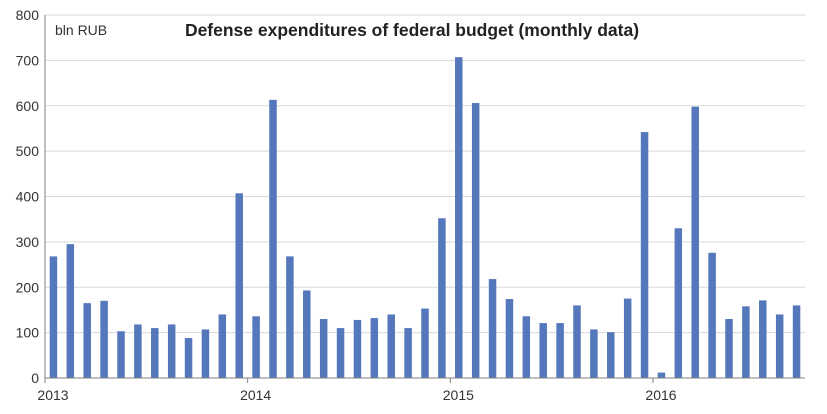  I want to click on y-tick-label: 0, so click(35, 378).